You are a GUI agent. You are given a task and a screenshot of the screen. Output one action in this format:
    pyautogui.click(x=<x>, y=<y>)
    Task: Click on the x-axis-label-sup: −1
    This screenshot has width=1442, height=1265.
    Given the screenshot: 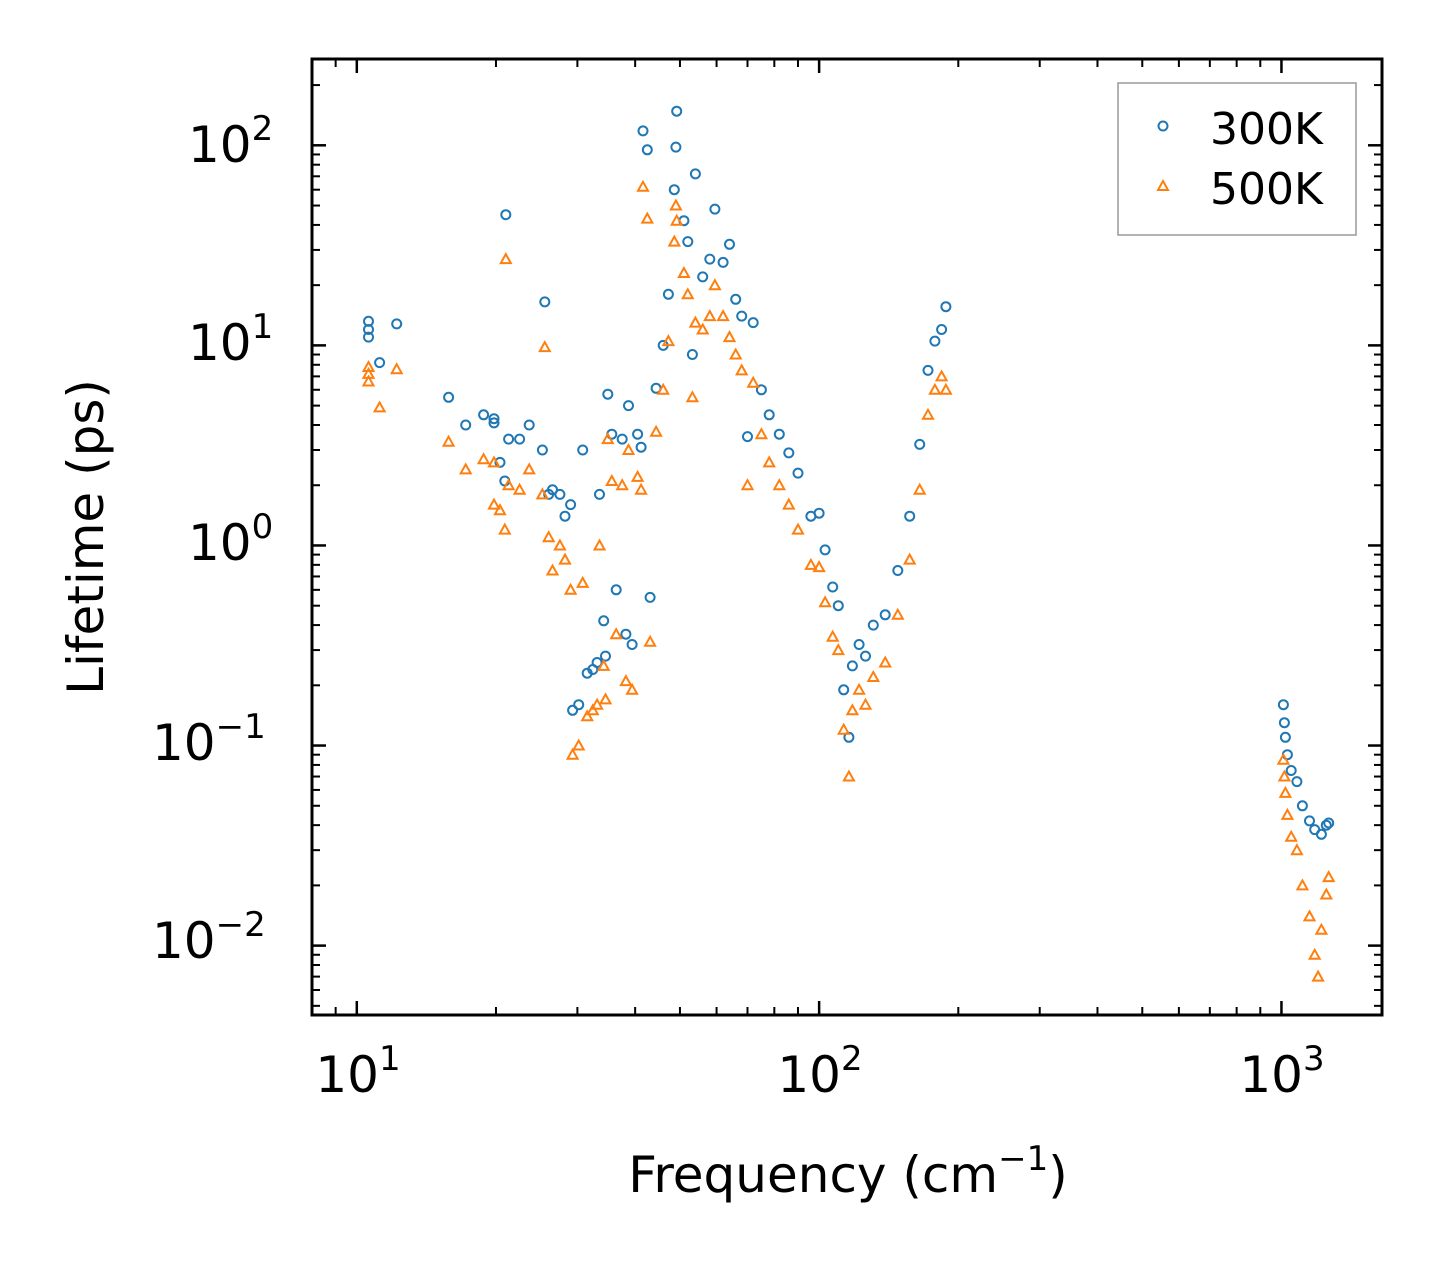 What is the action you would take?
    pyautogui.click(x=1023, y=1159)
    